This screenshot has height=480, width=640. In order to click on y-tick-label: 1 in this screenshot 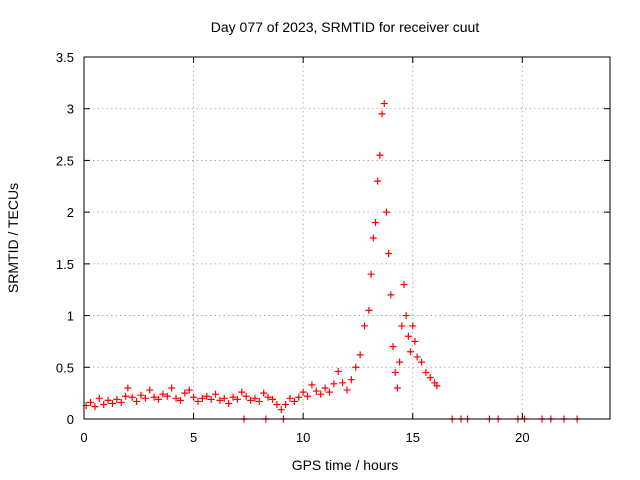, I will do `click(70, 316)`.